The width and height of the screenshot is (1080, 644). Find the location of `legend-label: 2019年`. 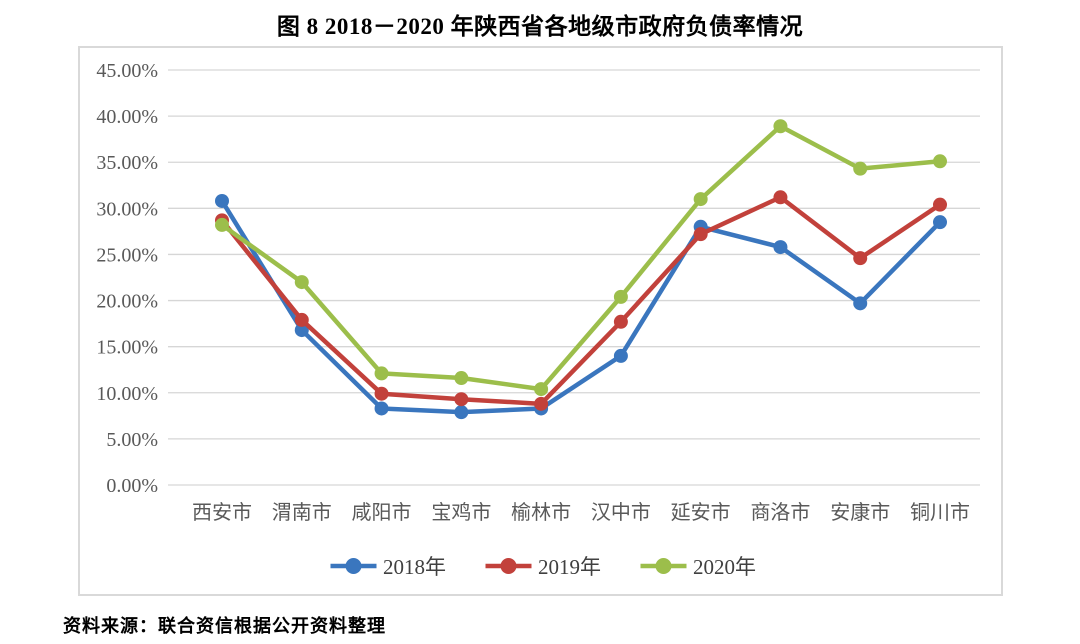

legend-label: 2019年 is located at coordinates (569, 567).